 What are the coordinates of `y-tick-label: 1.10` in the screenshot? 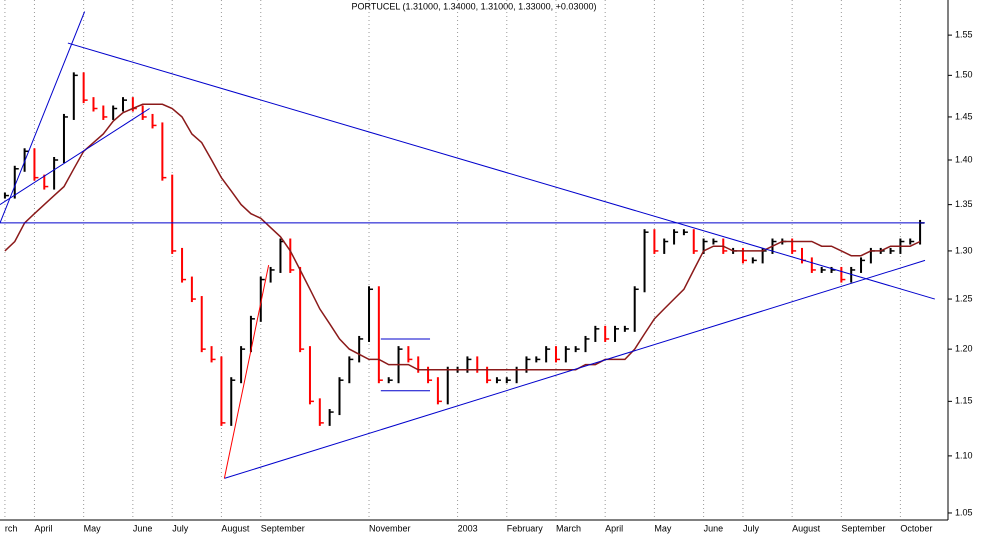 It's located at (964, 455).